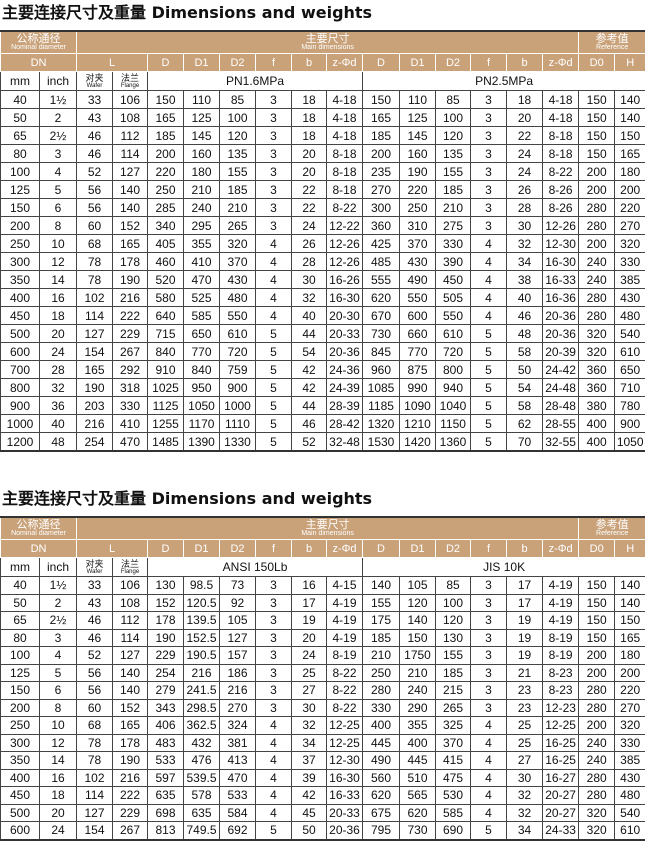 The width and height of the screenshot is (645, 841). What do you see at coordinates (130, 226) in the screenshot?
I see `table-cell: 152` at bounding box center [130, 226].